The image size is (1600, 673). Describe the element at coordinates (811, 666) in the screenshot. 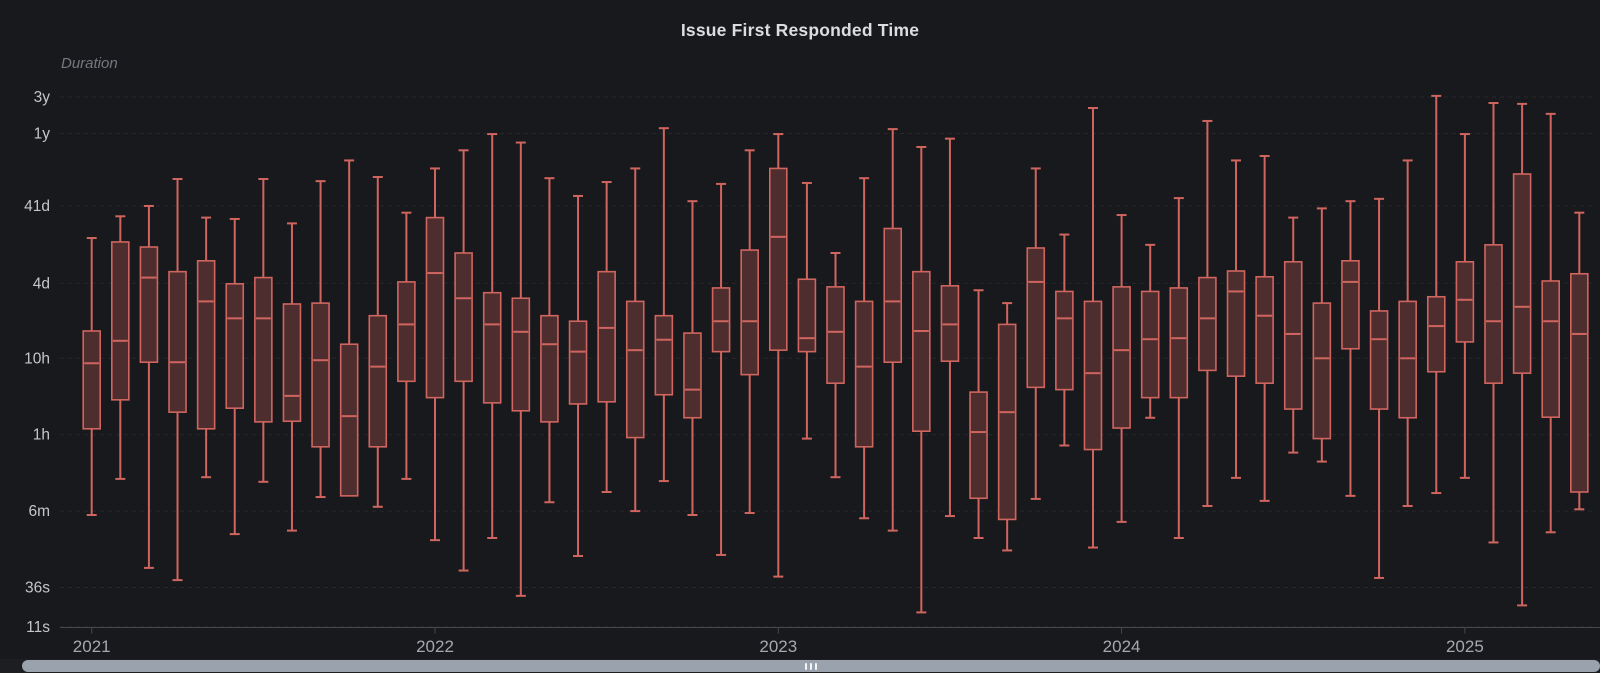

I see `horizontal-scrollbar-thumb` at that location.